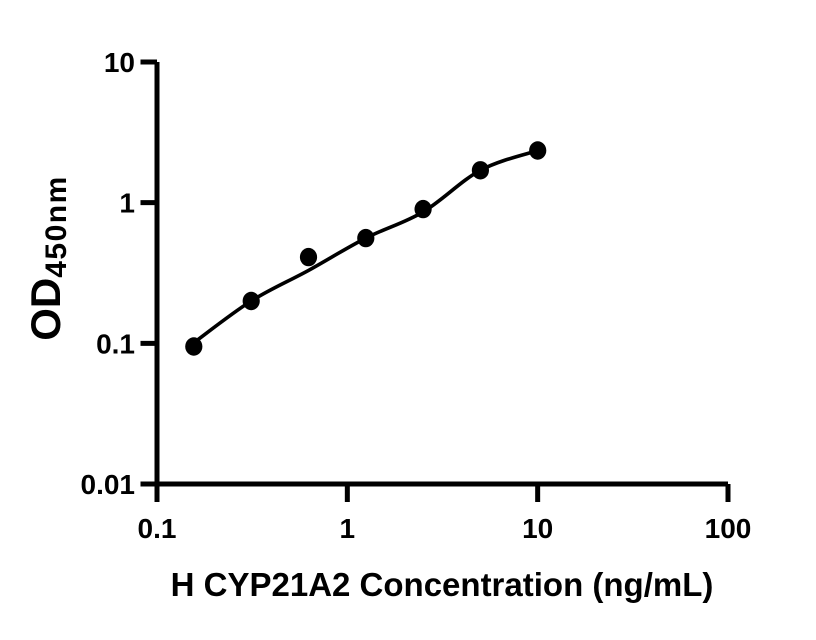 Image resolution: width=816 pixels, height=640 pixels. What do you see at coordinates (442, 584) in the screenshot?
I see `x-axis-title: H CYP21A2 Concentration (ng/mL)` at bounding box center [442, 584].